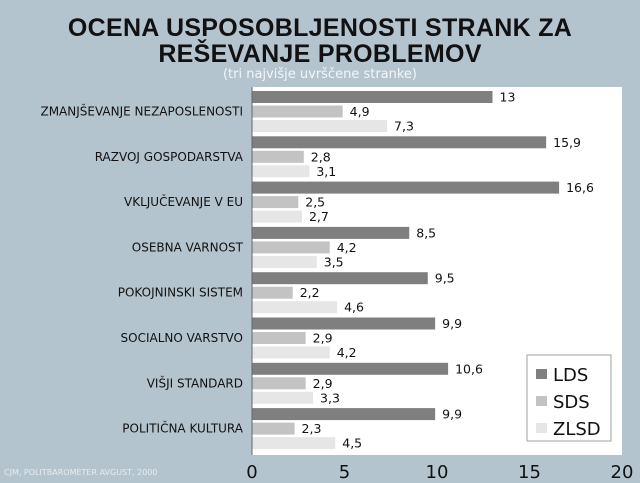 This screenshot has height=483, width=640. I want to click on category-label: VKLJUČEVANJE V EU, so click(183, 201).